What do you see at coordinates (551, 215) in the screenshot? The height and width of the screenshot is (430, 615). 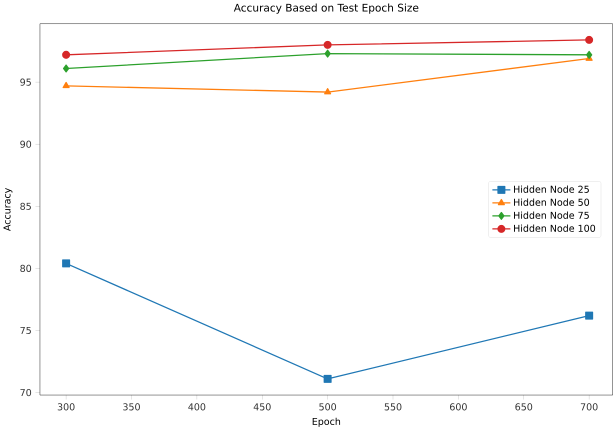 I see `legend-label: Hidden Node 75` at bounding box center [551, 215].